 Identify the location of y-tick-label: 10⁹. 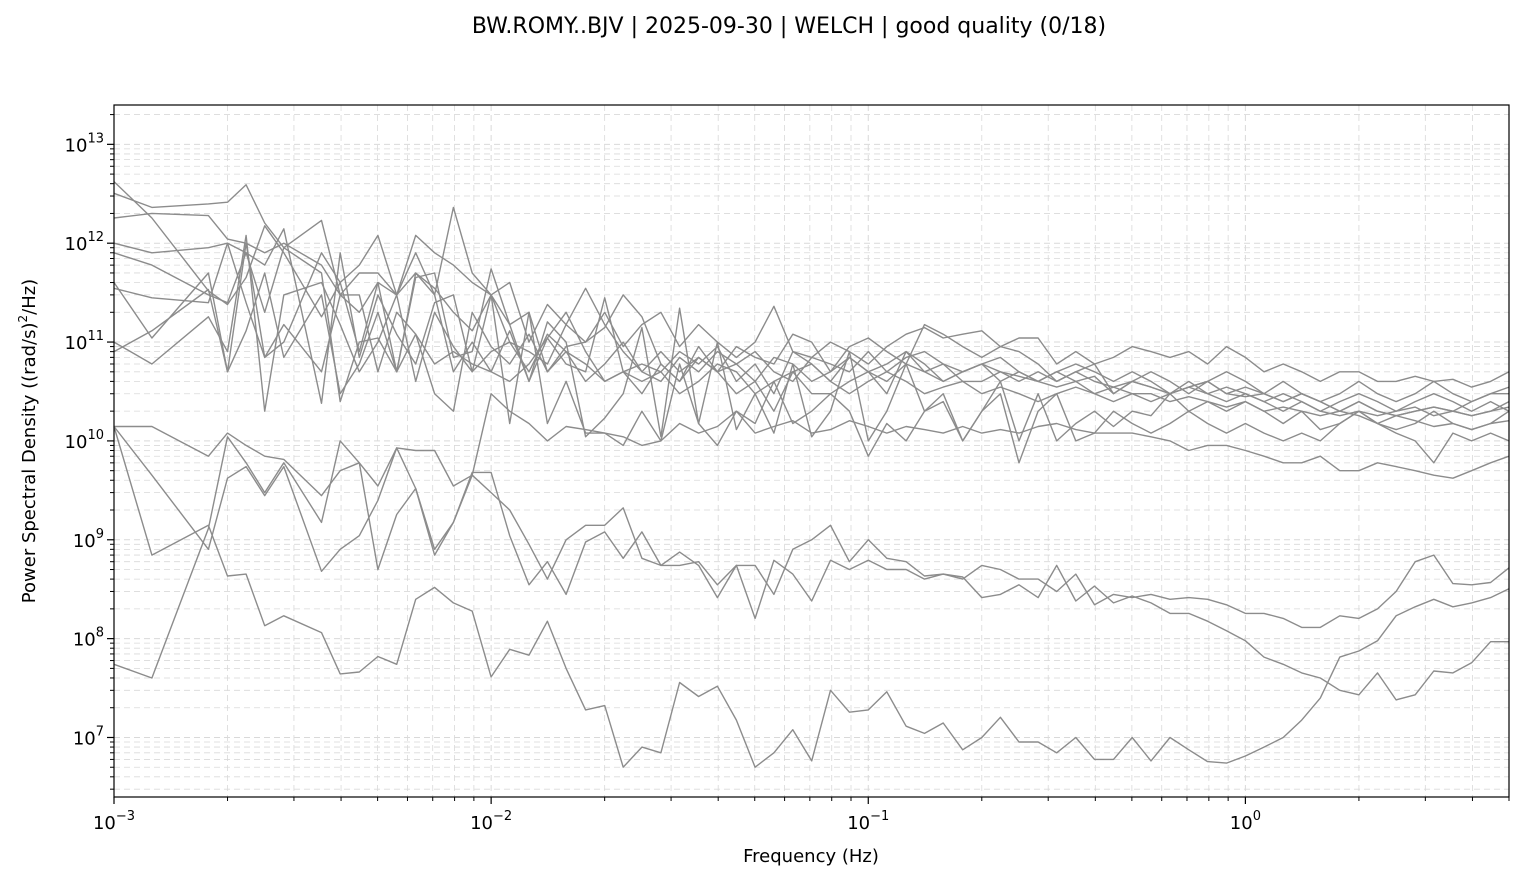
(88, 539).